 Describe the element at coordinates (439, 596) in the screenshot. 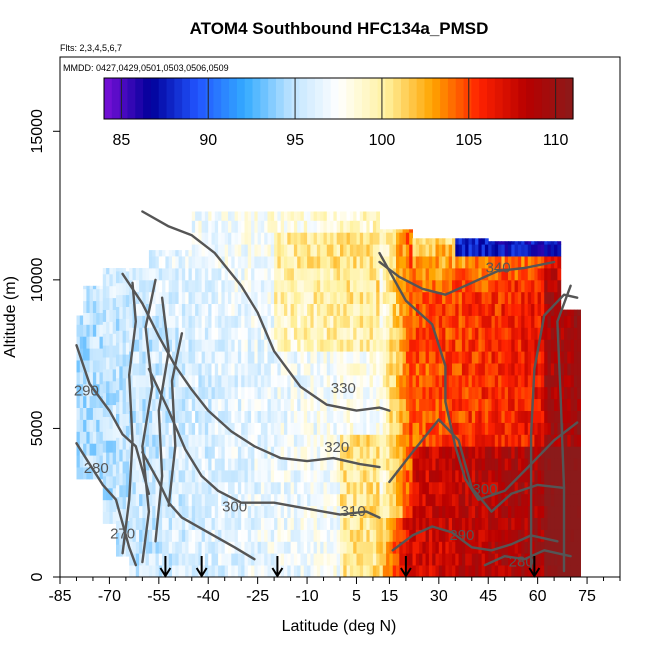

I see `x-tick-label: 30` at that location.